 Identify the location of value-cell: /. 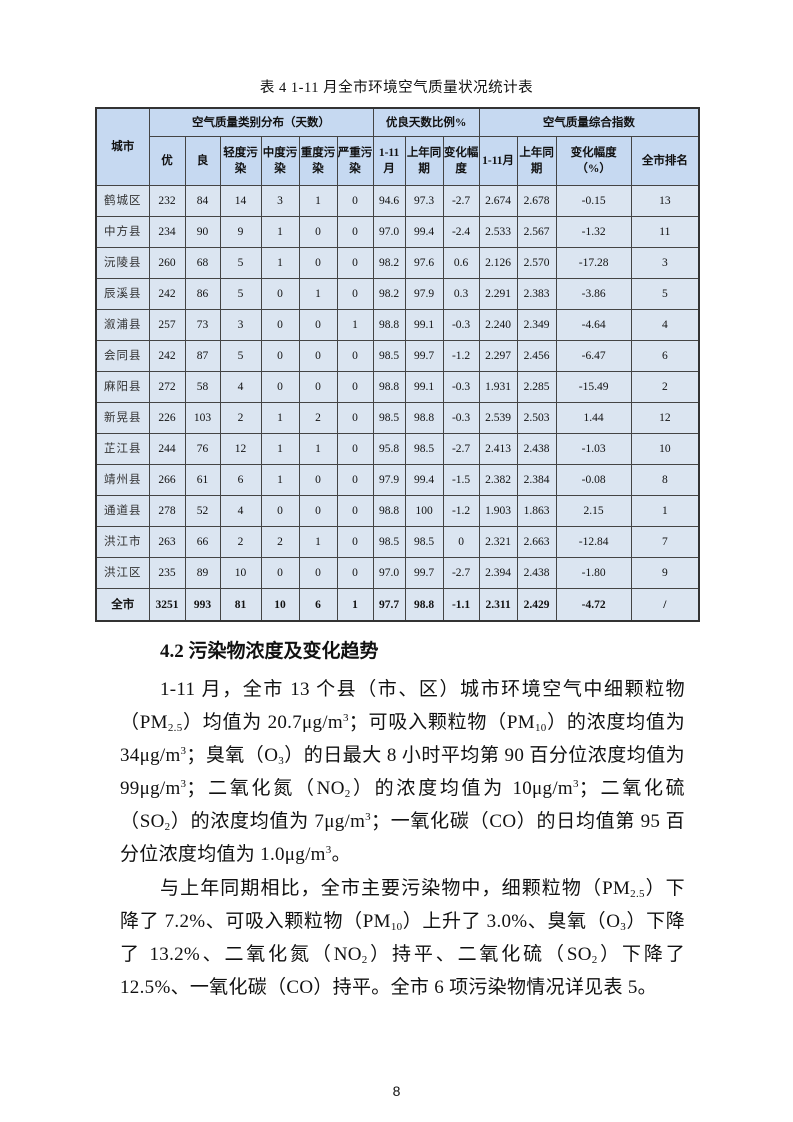
(665, 605).